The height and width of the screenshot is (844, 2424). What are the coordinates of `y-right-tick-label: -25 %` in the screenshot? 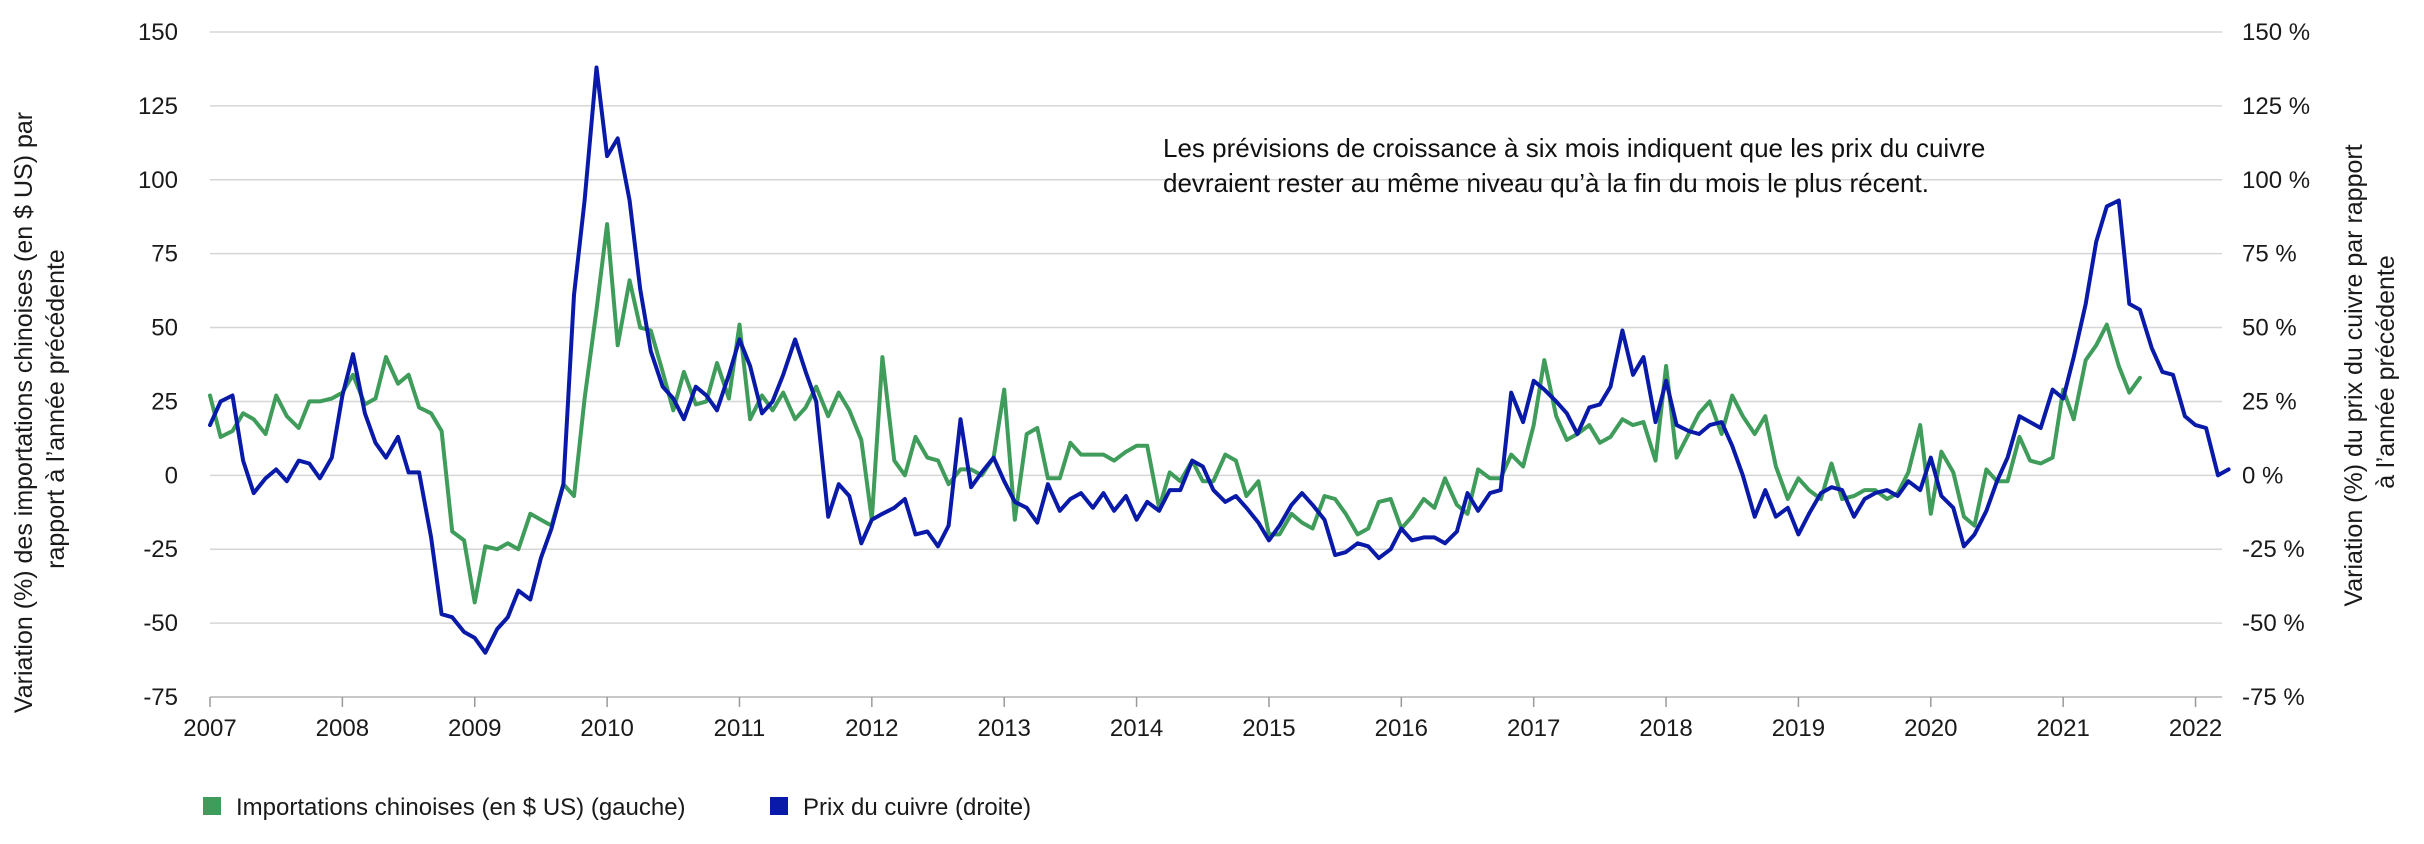 It's located at (2273, 549).